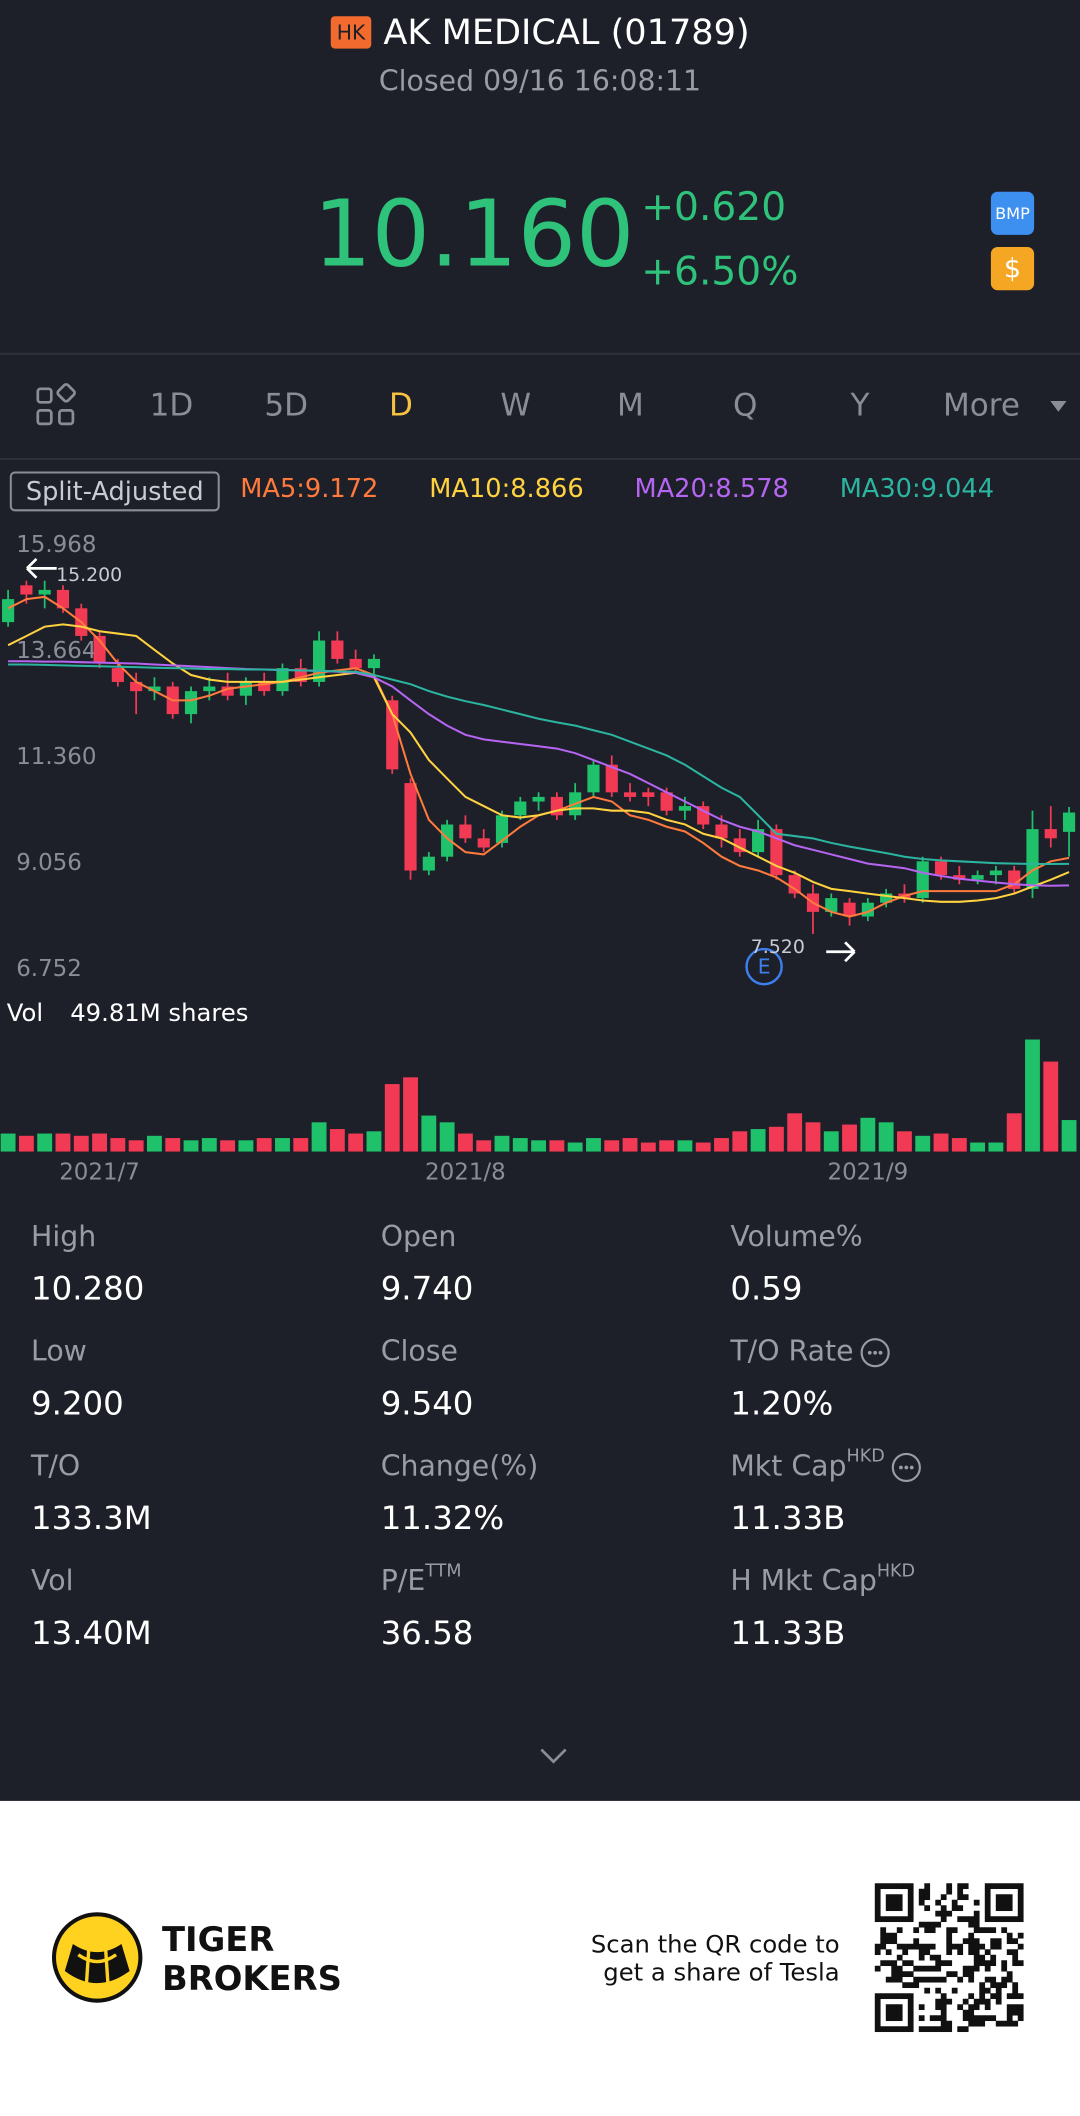 This screenshot has height=2116, width=1080. I want to click on stat-label-text: T/O Rate, so click(791, 1351).